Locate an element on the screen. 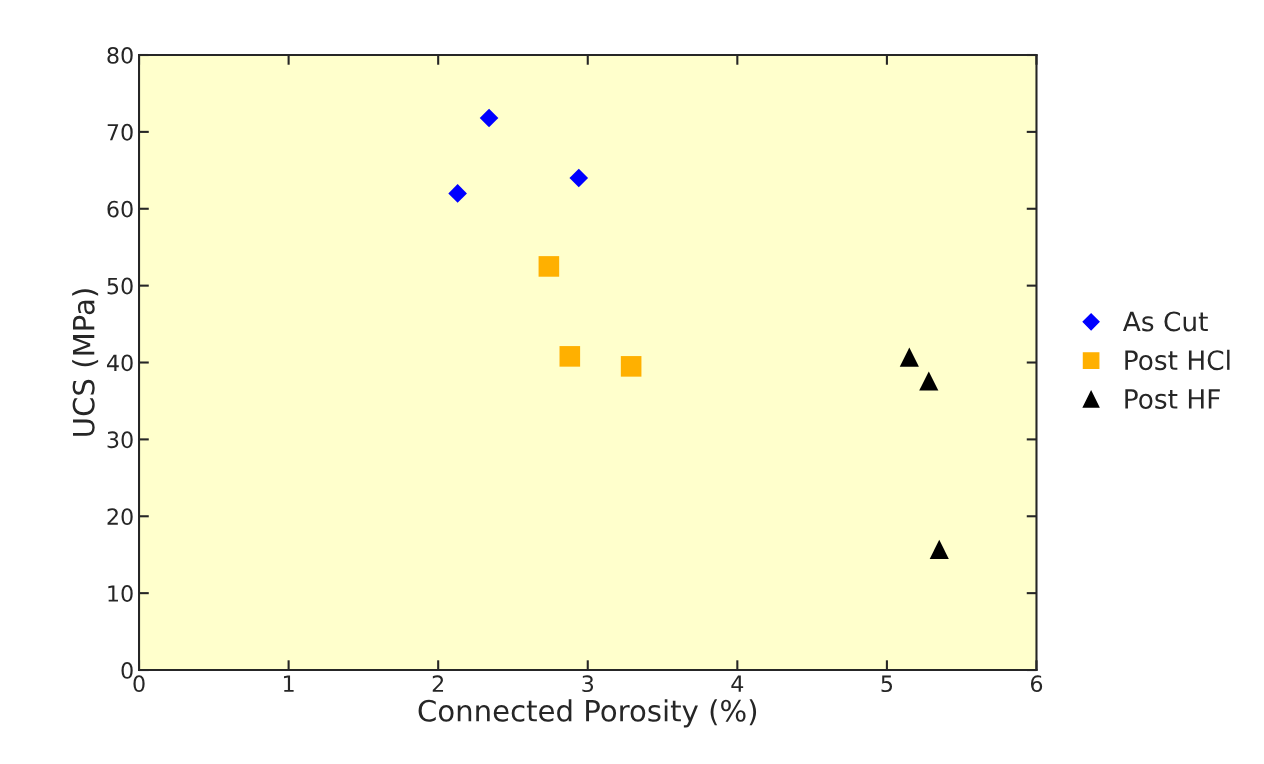  legend-label: Post HF is located at coordinates (1172, 399).